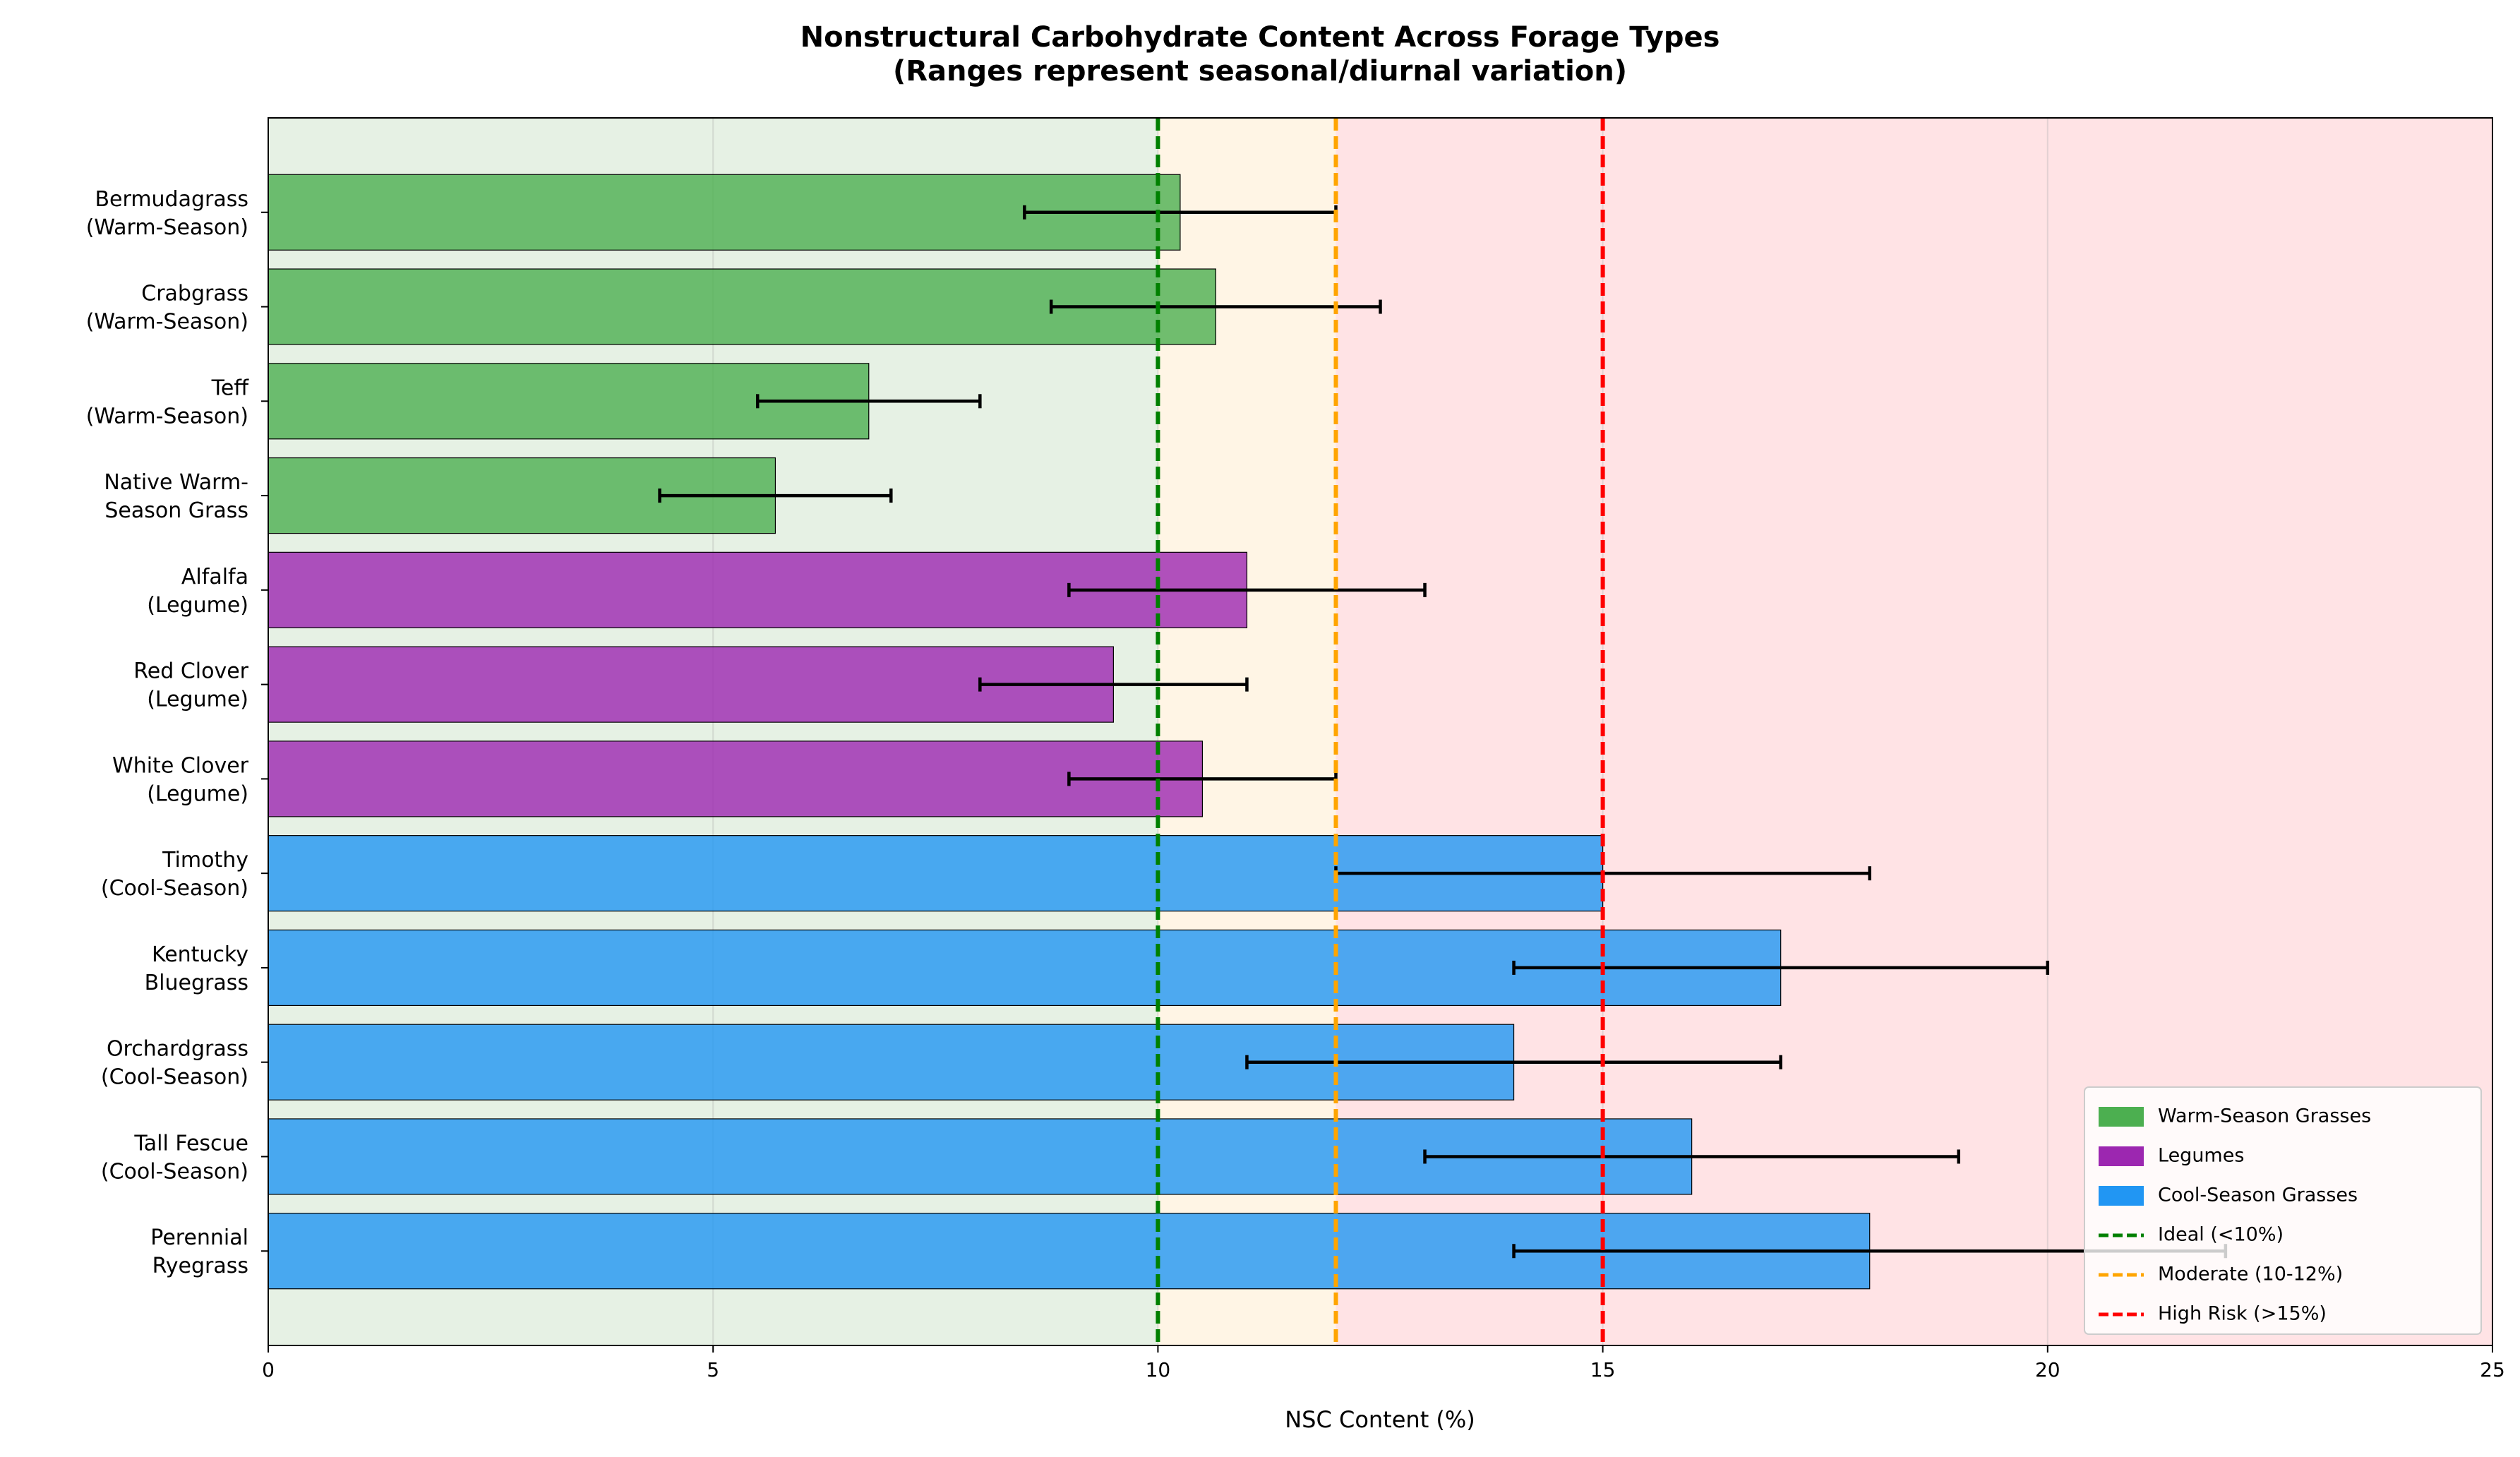 The height and width of the screenshot is (1457, 2520). What do you see at coordinates (168, 402) in the screenshot?
I see `y-tick-label: Teff (Warm-Season)` at bounding box center [168, 402].